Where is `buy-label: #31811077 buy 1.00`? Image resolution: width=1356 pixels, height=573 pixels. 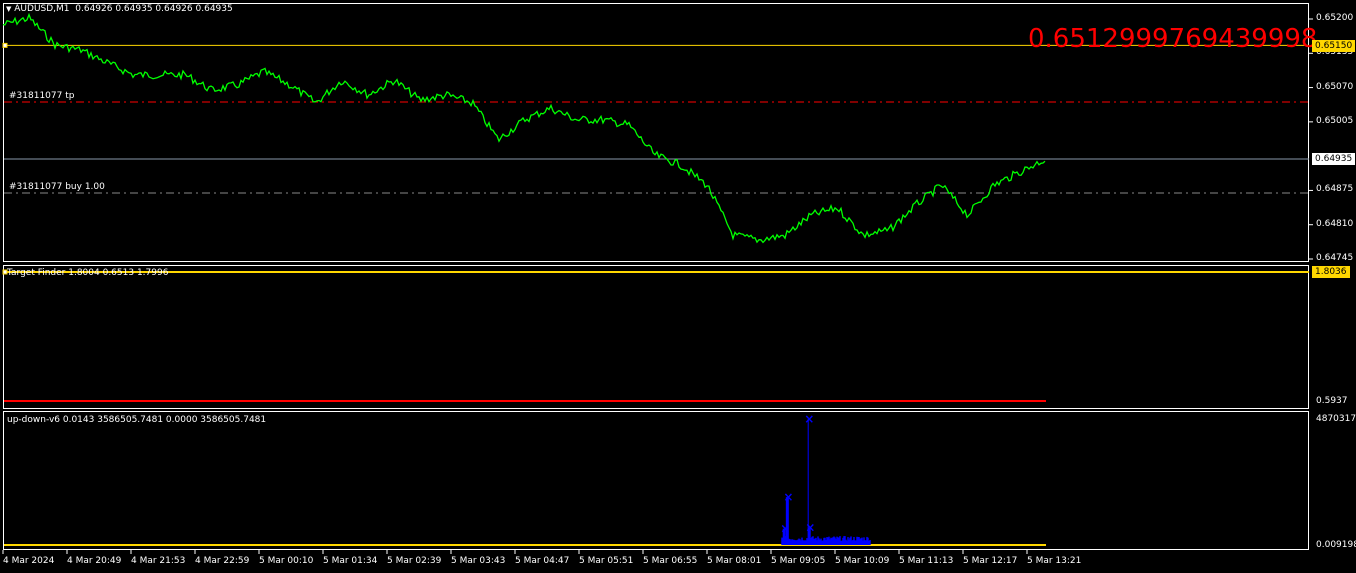
buy-label: #31811077 buy 1.00 is located at coordinates (57, 187).